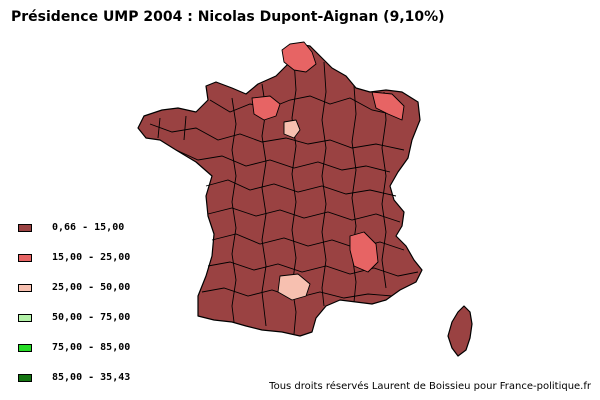 This screenshot has width=600, height=400. What do you see at coordinates (91, 377) in the screenshot?
I see `legend-label: 85,00 - 35,43` at bounding box center [91, 377].